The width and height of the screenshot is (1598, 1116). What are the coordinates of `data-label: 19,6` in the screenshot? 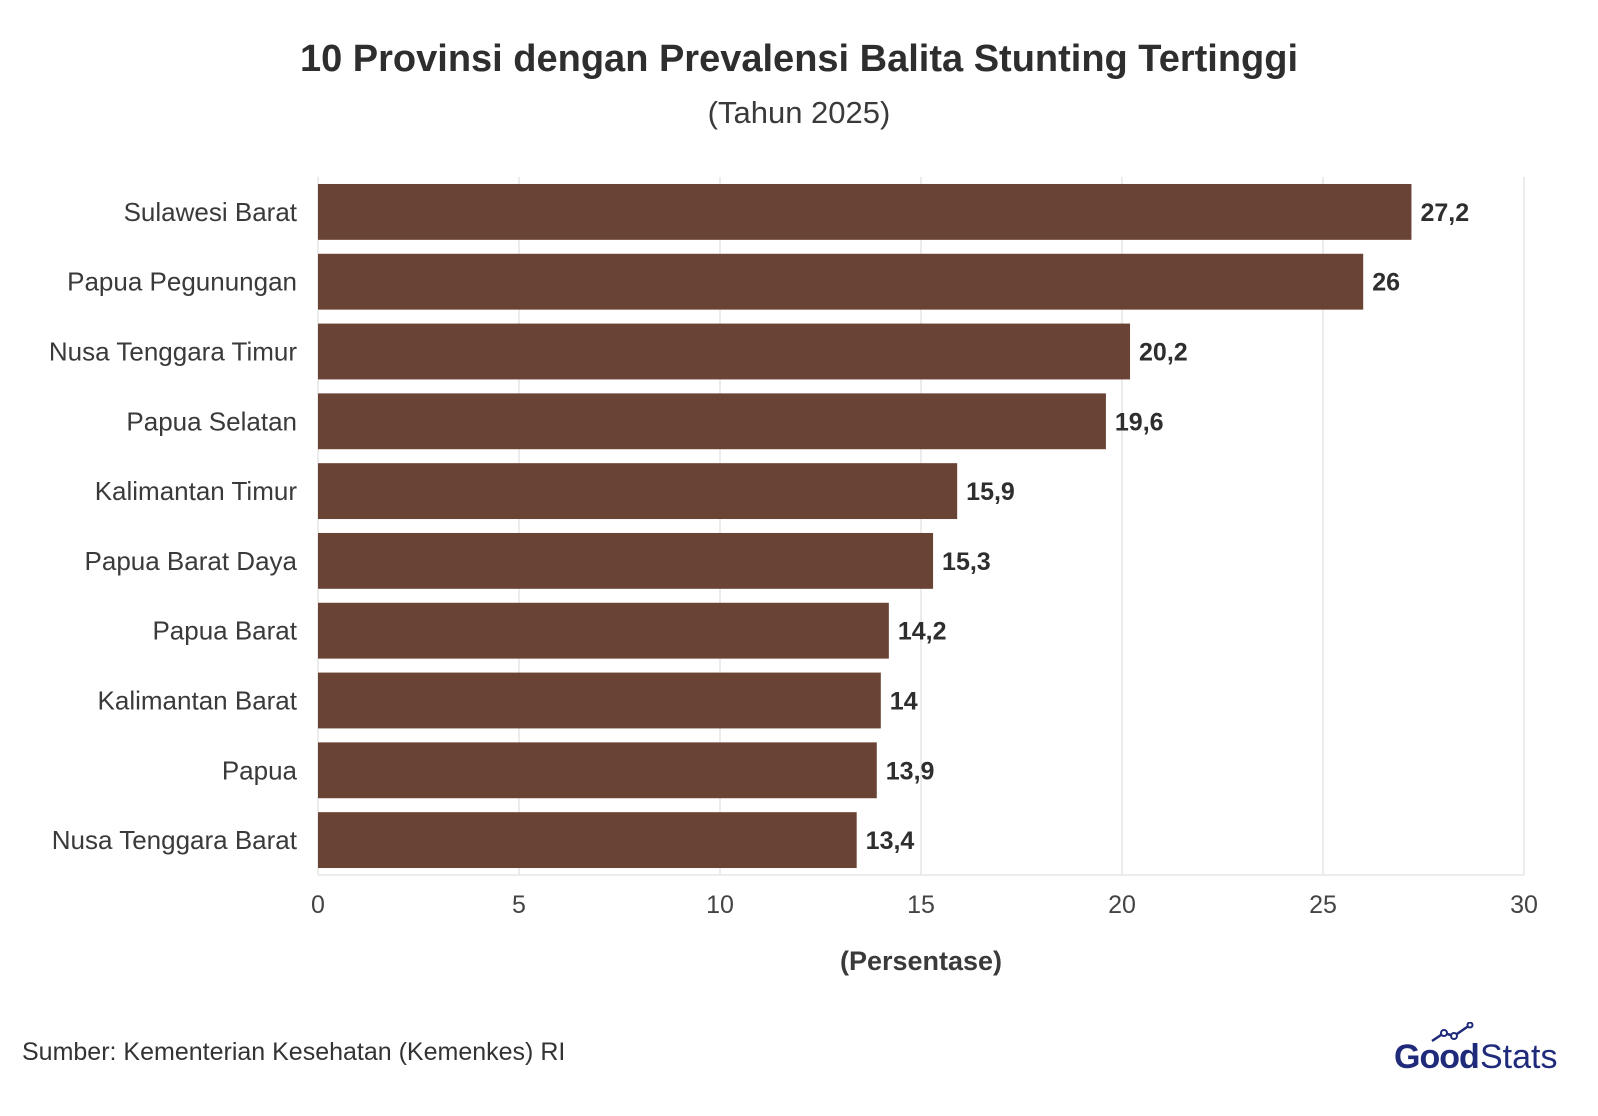 It's located at (1139, 422).